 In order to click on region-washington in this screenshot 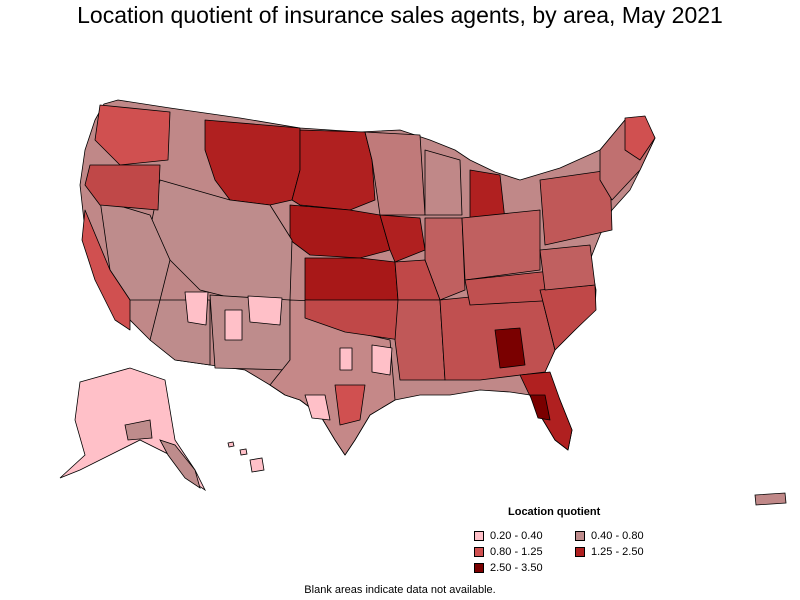, I will do `click(132, 135)`.